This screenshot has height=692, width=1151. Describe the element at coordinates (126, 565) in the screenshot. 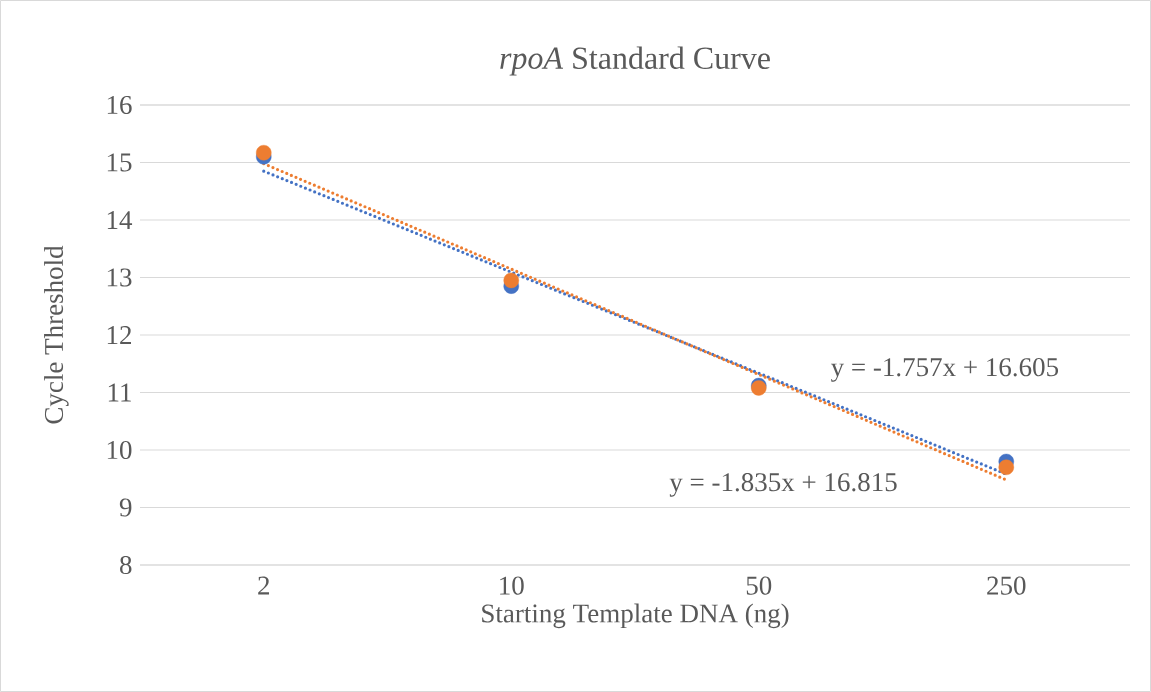

I see `y-tick-label: 8` at that location.